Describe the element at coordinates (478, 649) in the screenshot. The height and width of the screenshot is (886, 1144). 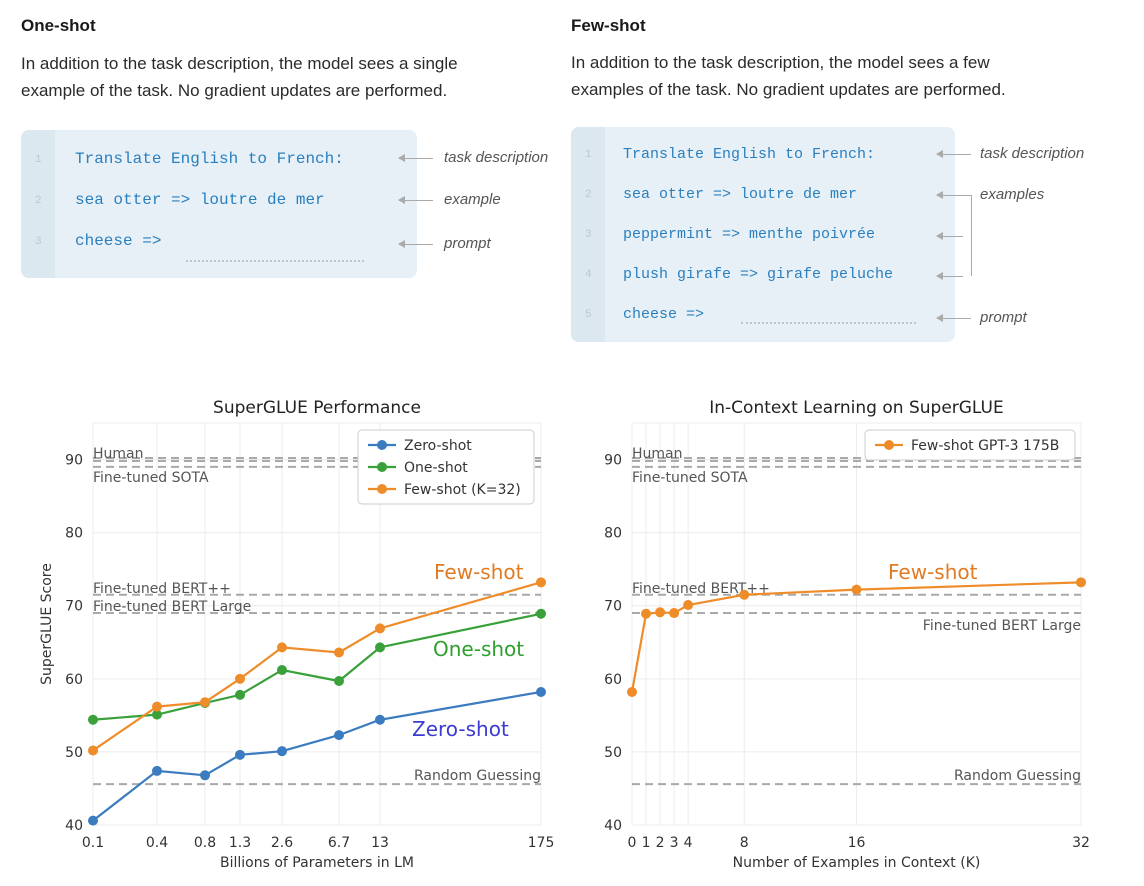
I see `inline-series-label: One-shot` at that location.